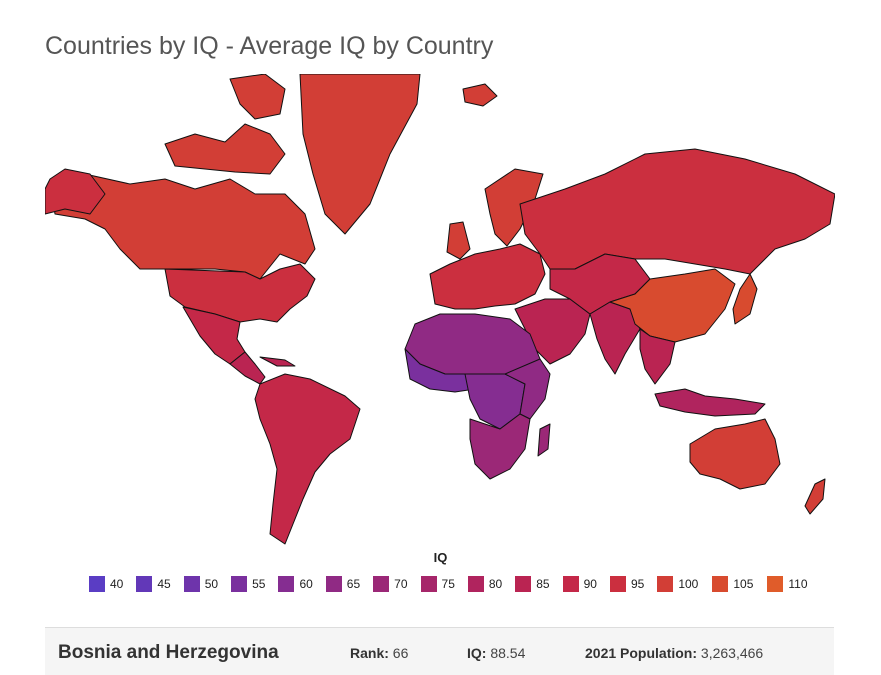  Describe the element at coordinates (627, 584) in the screenshot. I see `legend-item-95: 95` at that location.